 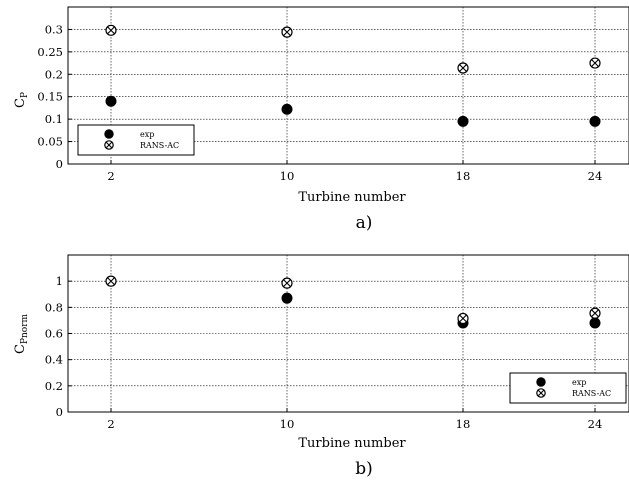 What do you see at coordinates (352, 197) in the screenshot?
I see `panel-a-x-axis-label: Turbine number` at bounding box center [352, 197].